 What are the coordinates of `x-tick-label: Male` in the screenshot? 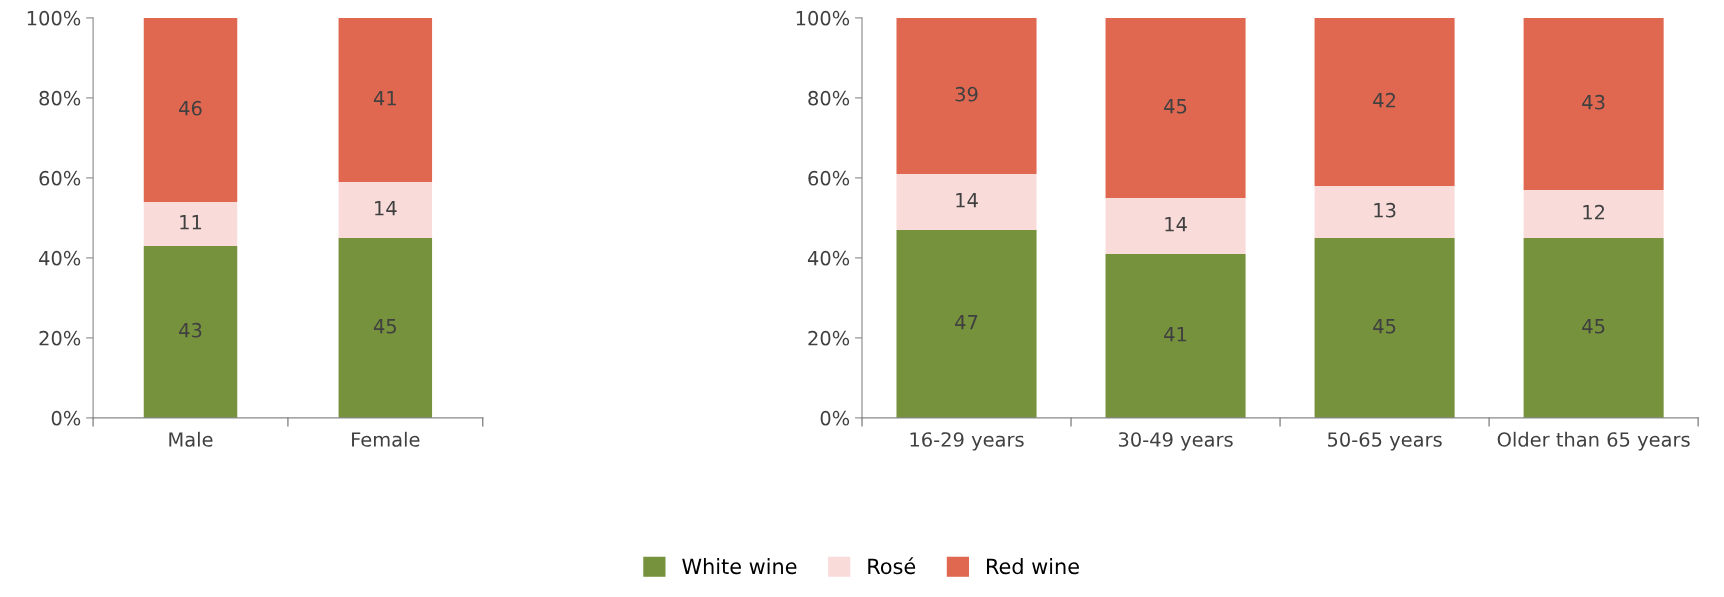 It's located at (191, 439).